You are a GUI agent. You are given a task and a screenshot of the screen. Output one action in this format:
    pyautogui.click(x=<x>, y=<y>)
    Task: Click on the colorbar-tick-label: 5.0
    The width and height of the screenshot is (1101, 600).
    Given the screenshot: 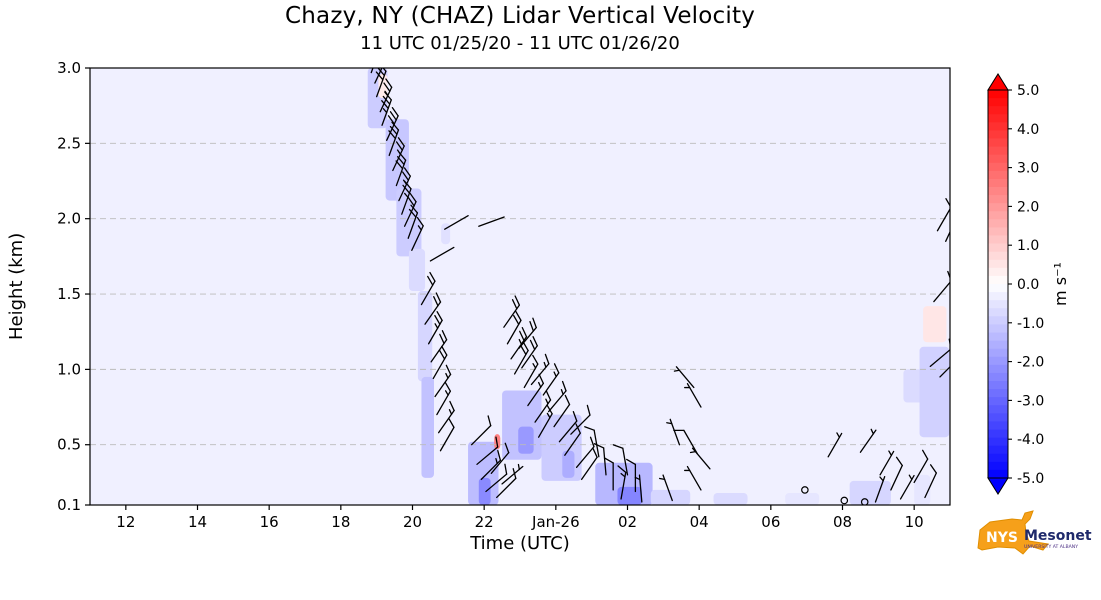 What is the action you would take?
    pyautogui.click(x=1028, y=91)
    